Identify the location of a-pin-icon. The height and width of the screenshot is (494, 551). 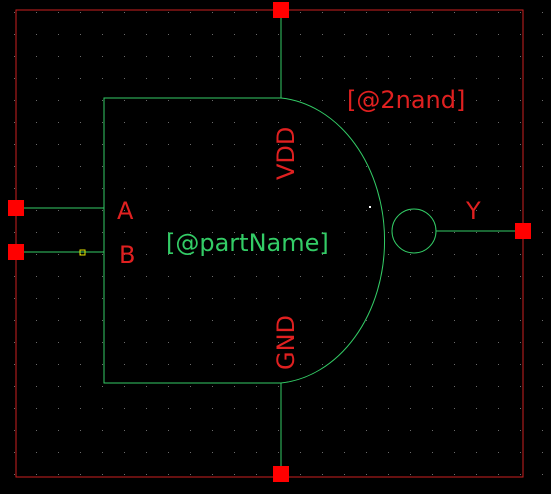
(16, 208).